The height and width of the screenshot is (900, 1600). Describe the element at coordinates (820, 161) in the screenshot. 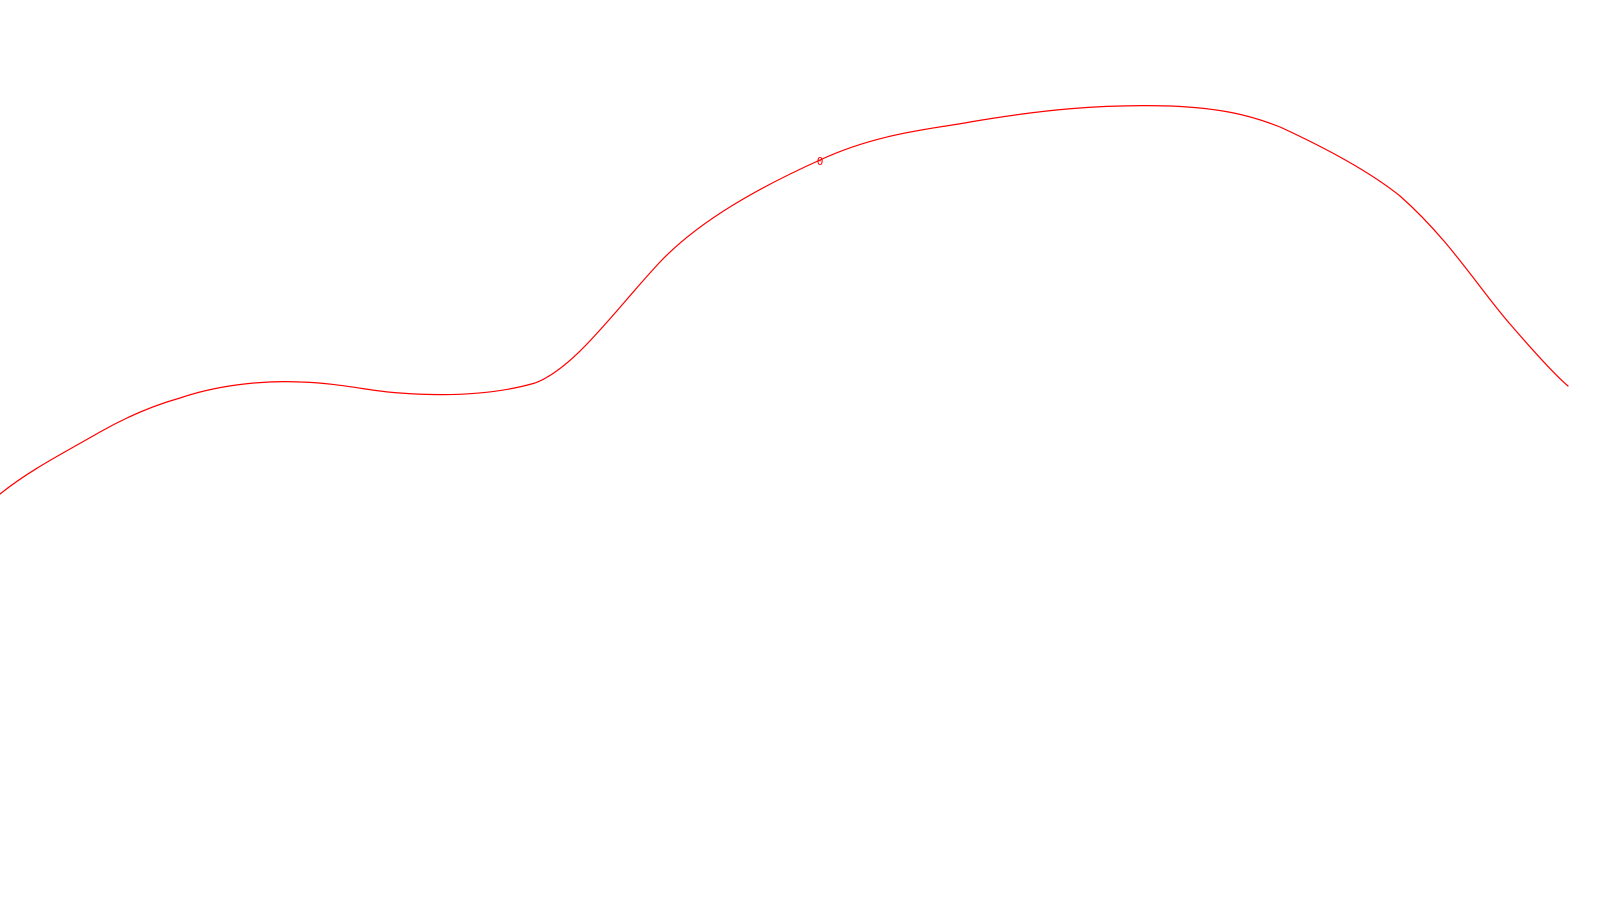

I see `contour-level-label: 0` at that location.